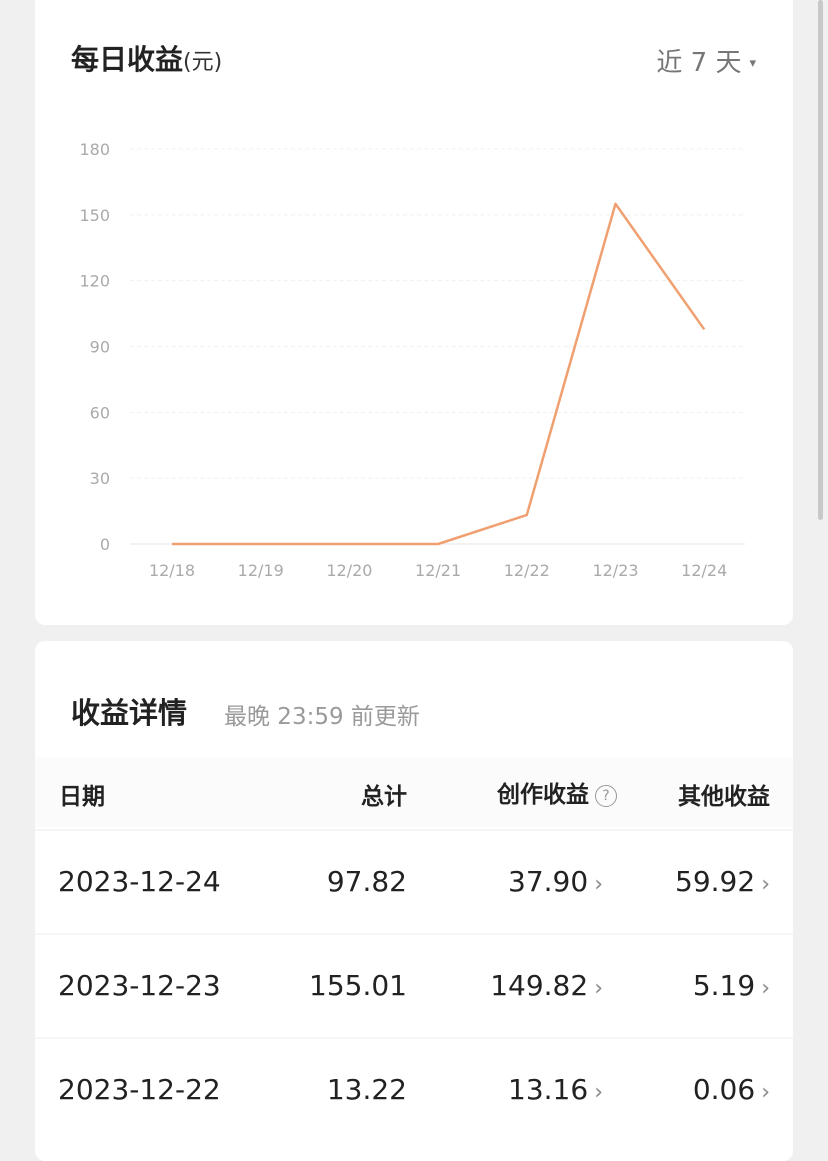 The width and height of the screenshot is (828, 1161). I want to click on x-tick-label: 12/20, so click(349, 570).